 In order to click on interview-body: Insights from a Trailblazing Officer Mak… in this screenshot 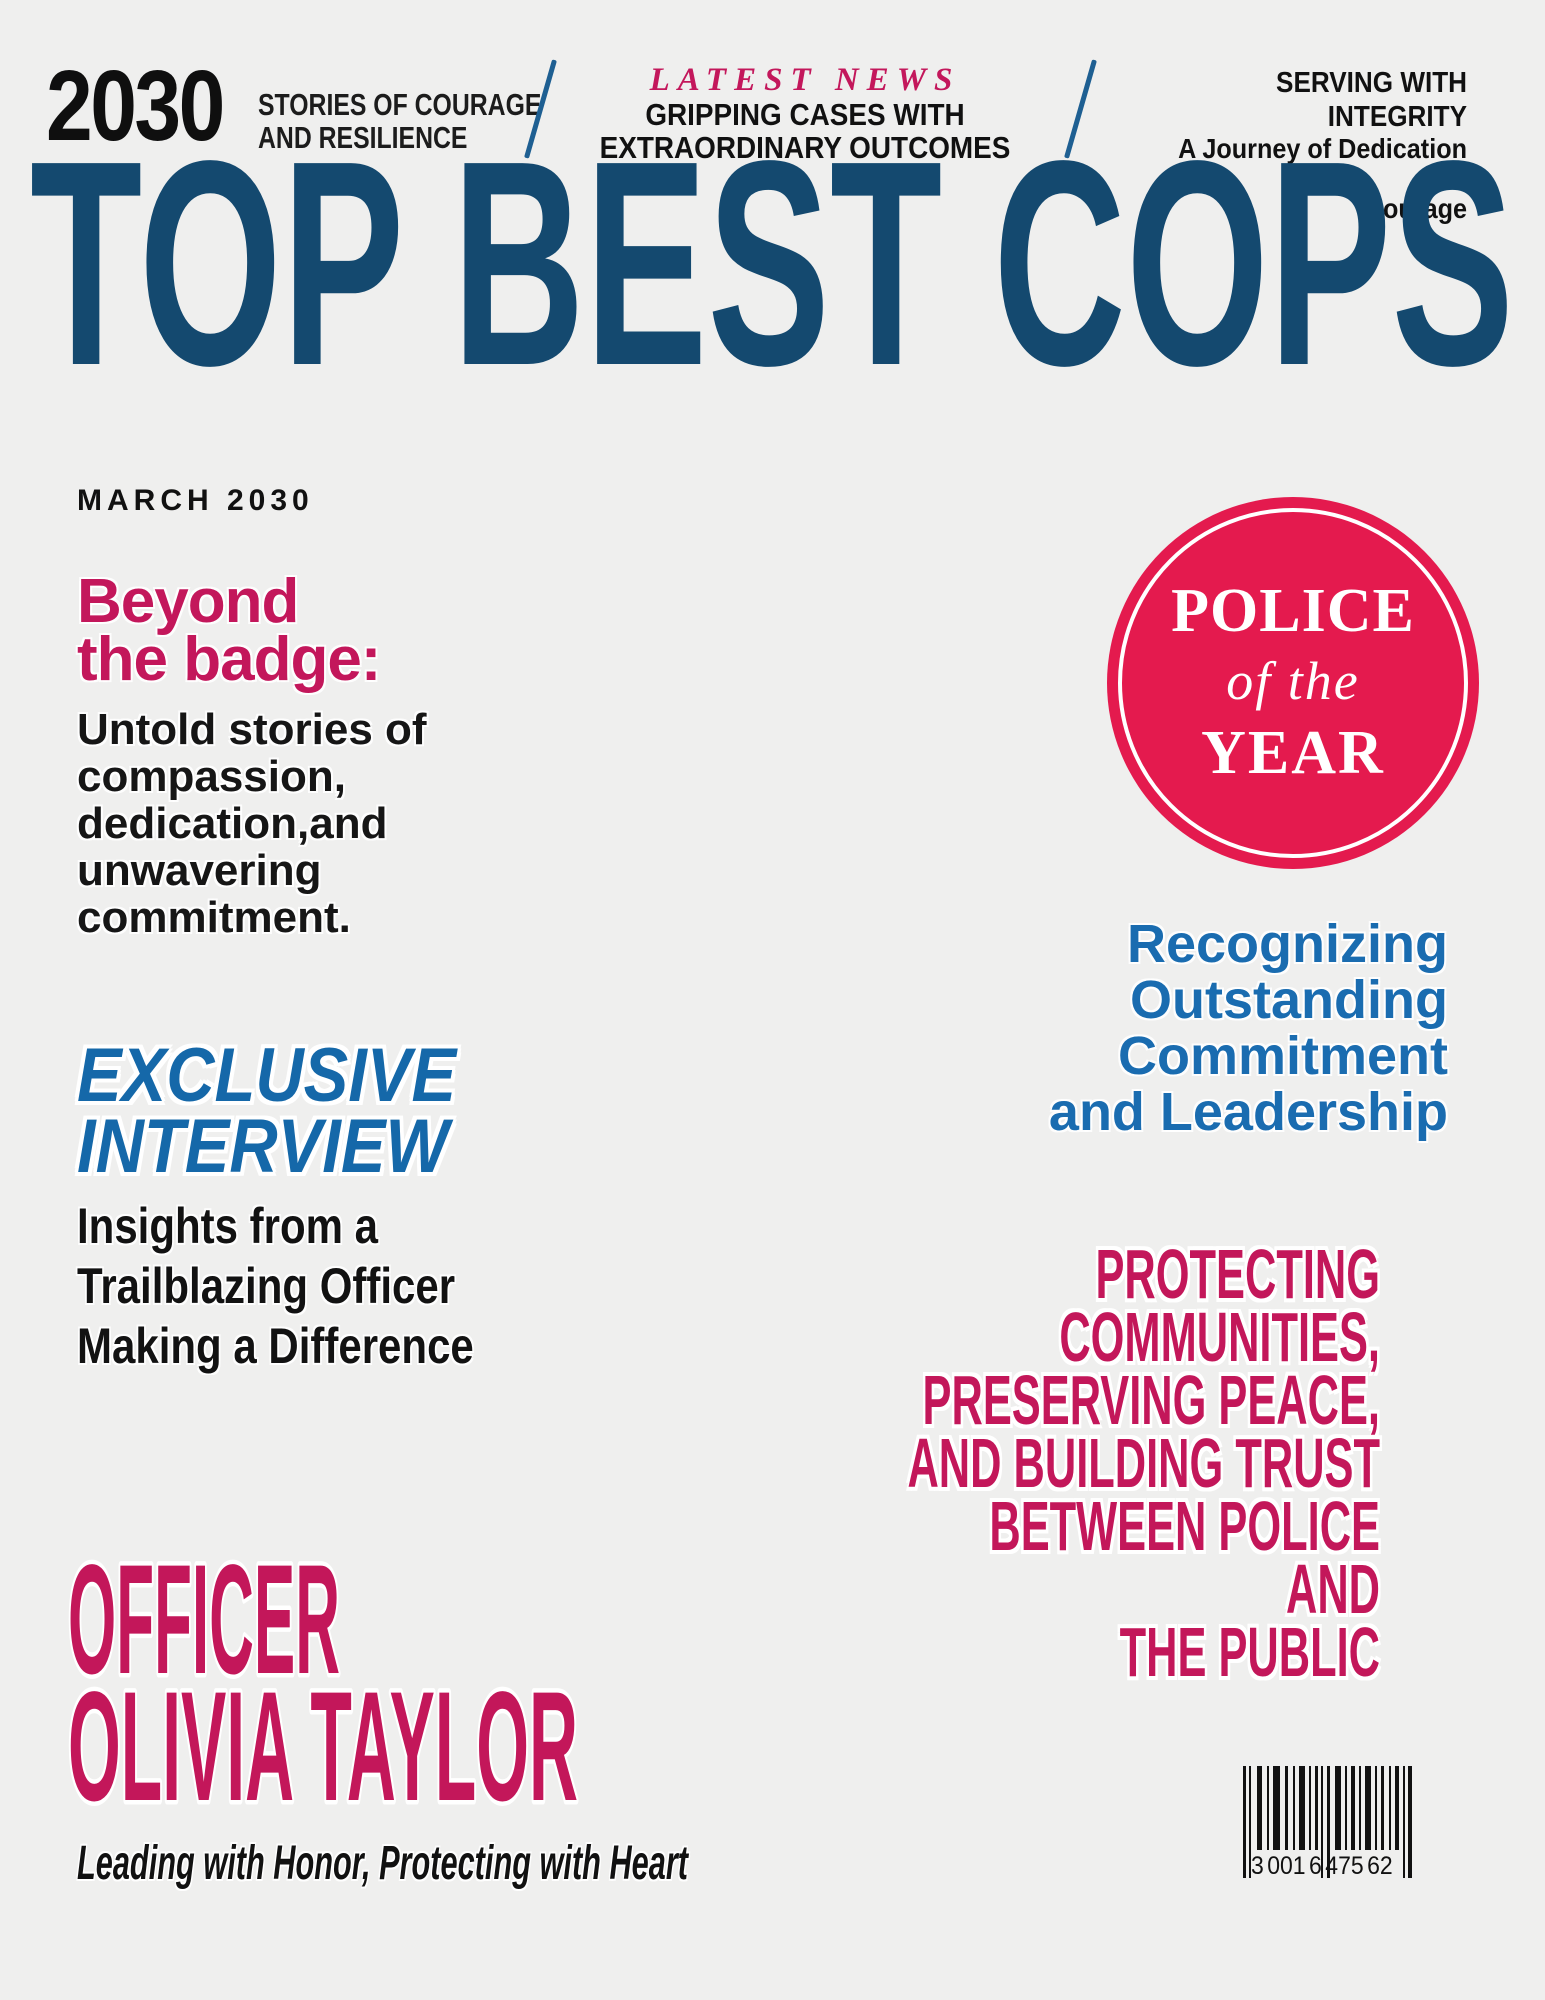, I will do `click(275, 1286)`.